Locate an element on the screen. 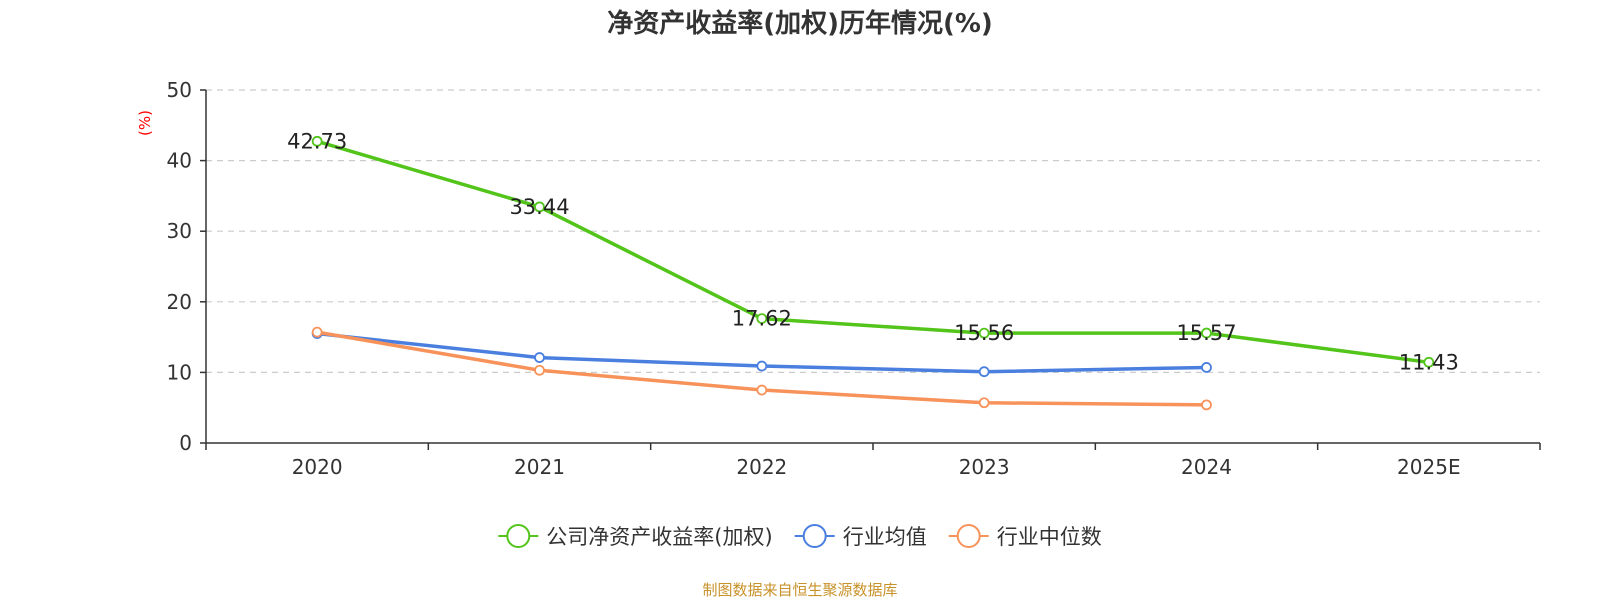 The height and width of the screenshot is (600, 1600). x-tick-label-2022: 2022 is located at coordinates (761, 467).